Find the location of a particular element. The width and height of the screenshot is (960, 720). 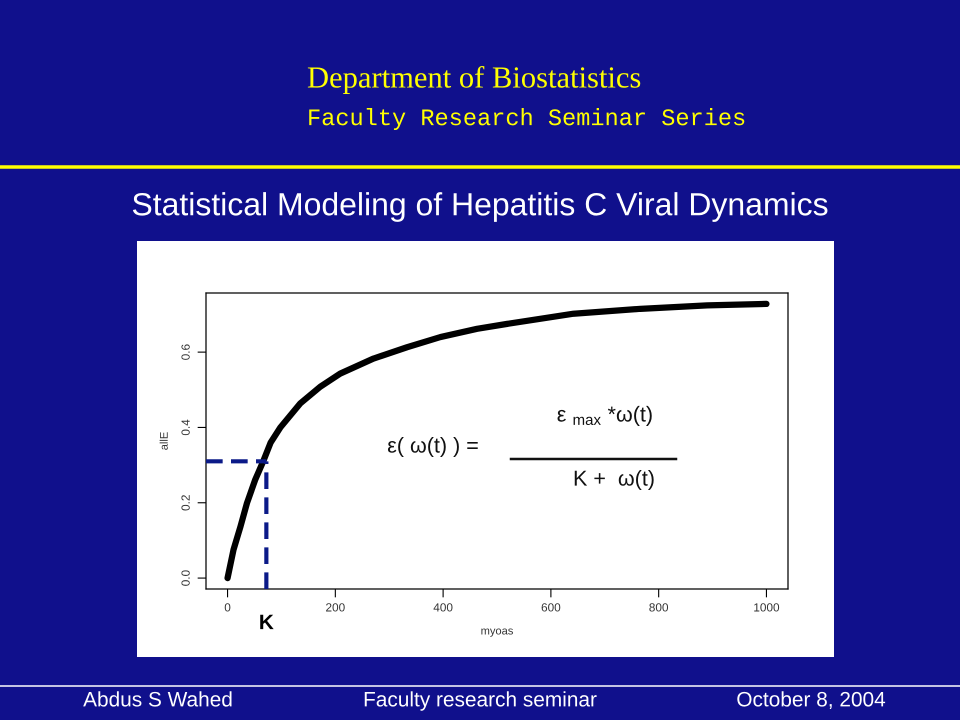

x-tick-label: 600 is located at coordinates (551, 607).